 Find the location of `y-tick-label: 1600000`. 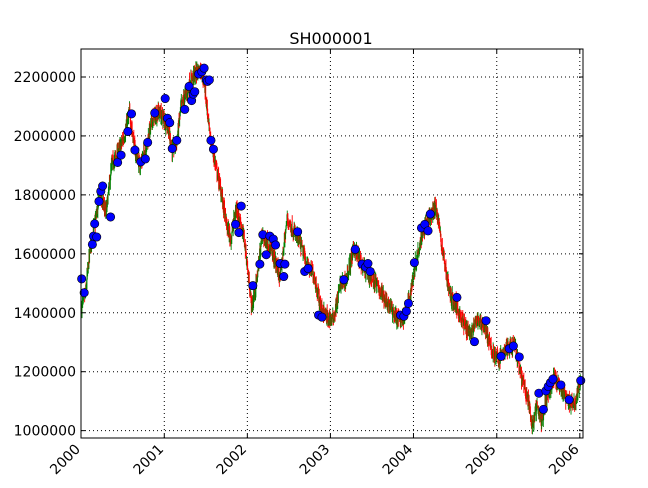

y-tick-label: 1600000 is located at coordinates (45, 255).